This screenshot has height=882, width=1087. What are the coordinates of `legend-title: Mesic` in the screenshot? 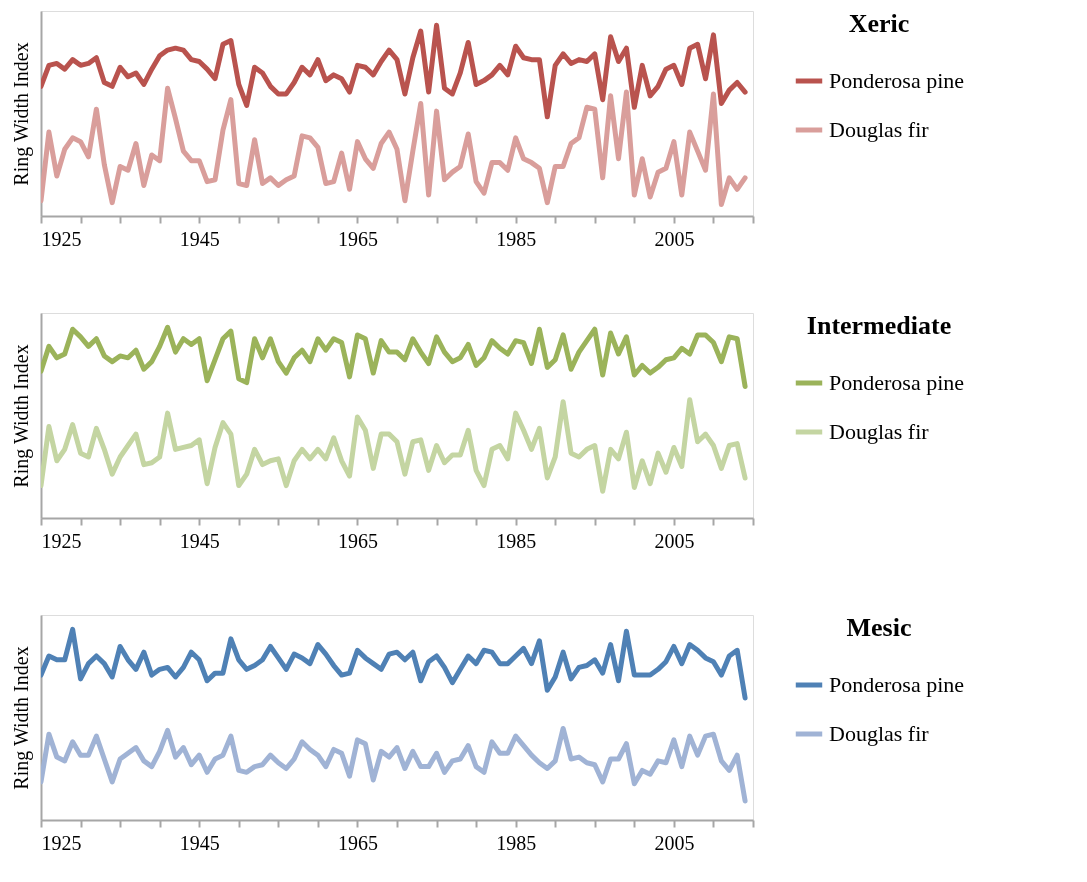 It's located at (879, 627).